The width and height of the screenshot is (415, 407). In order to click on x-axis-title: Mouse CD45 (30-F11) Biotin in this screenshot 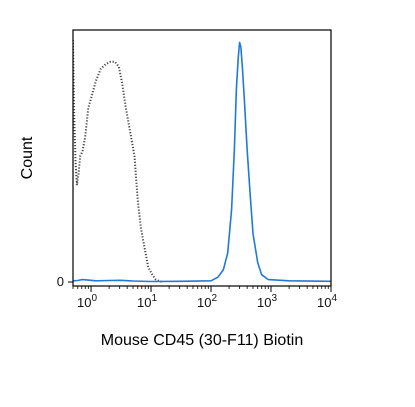, I will do `click(202, 340)`.